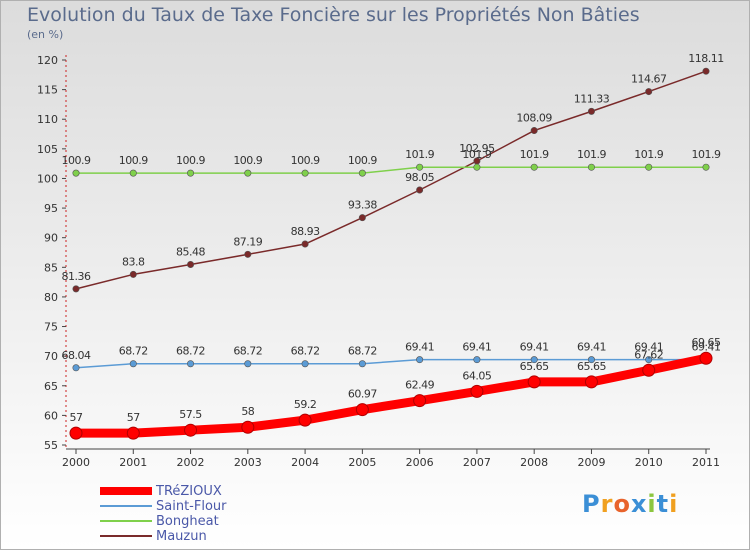 The image size is (750, 550). What do you see at coordinates (181, 536) in the screenshot?
I see `legend-label: Mauzun` at bounding box center [181, 536].